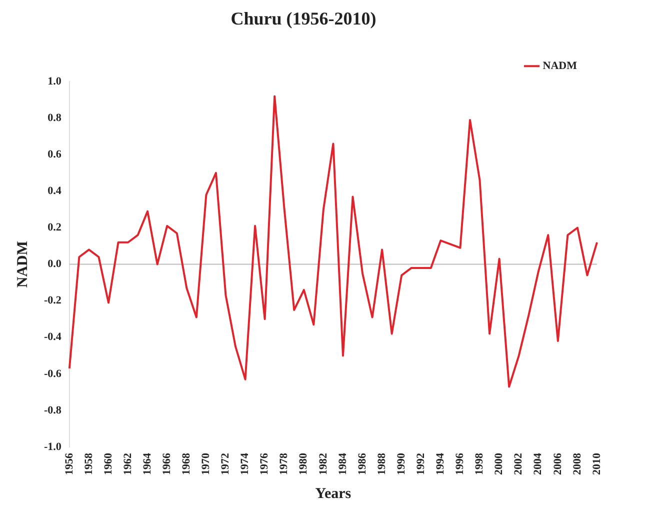 This screenshot has width=657, height=517. I want to click on x-tick-label: 1968, so click(186, 463).